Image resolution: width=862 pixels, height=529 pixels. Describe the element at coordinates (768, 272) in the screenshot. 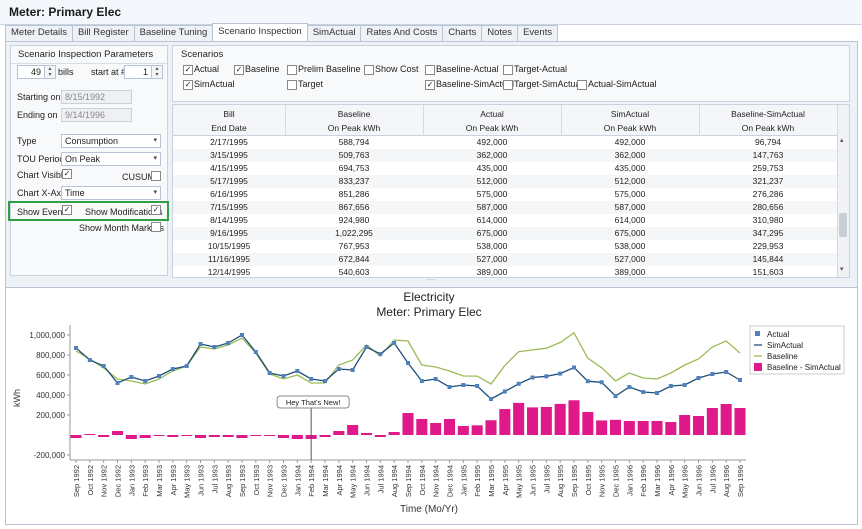

I see `table-cell: 151,603` at that location.